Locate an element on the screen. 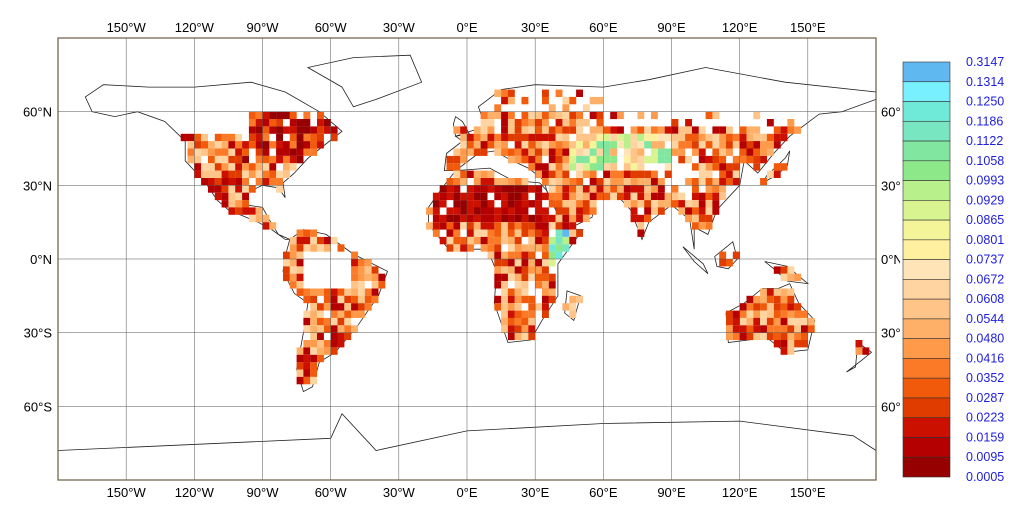 The width and height of the screenshot is (1024, 518). right-lat-label: 60° is located at coordinates (891, 112).